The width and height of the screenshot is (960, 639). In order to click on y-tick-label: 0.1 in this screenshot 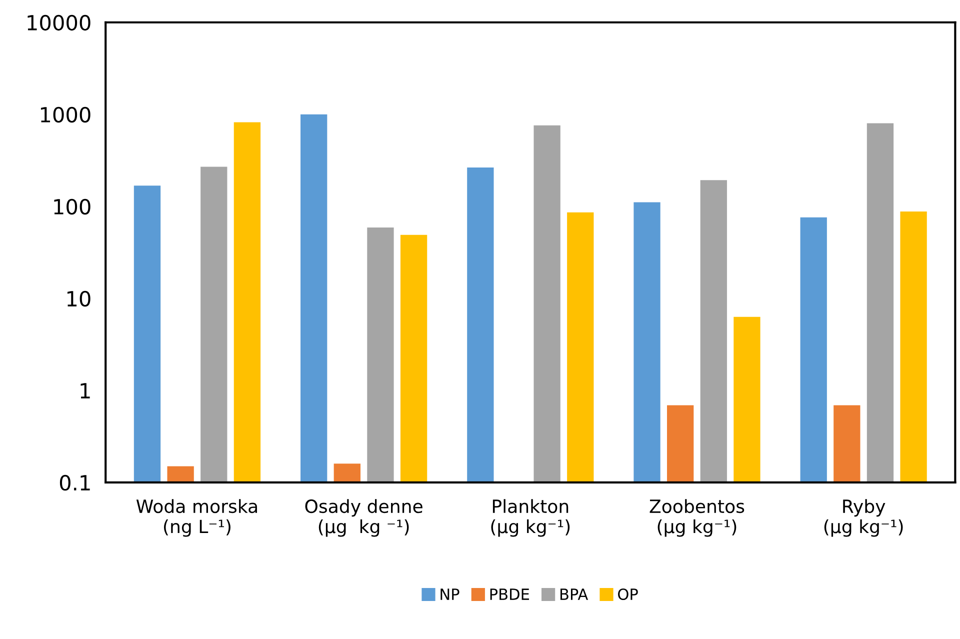, I will do `click(75, 482)`.